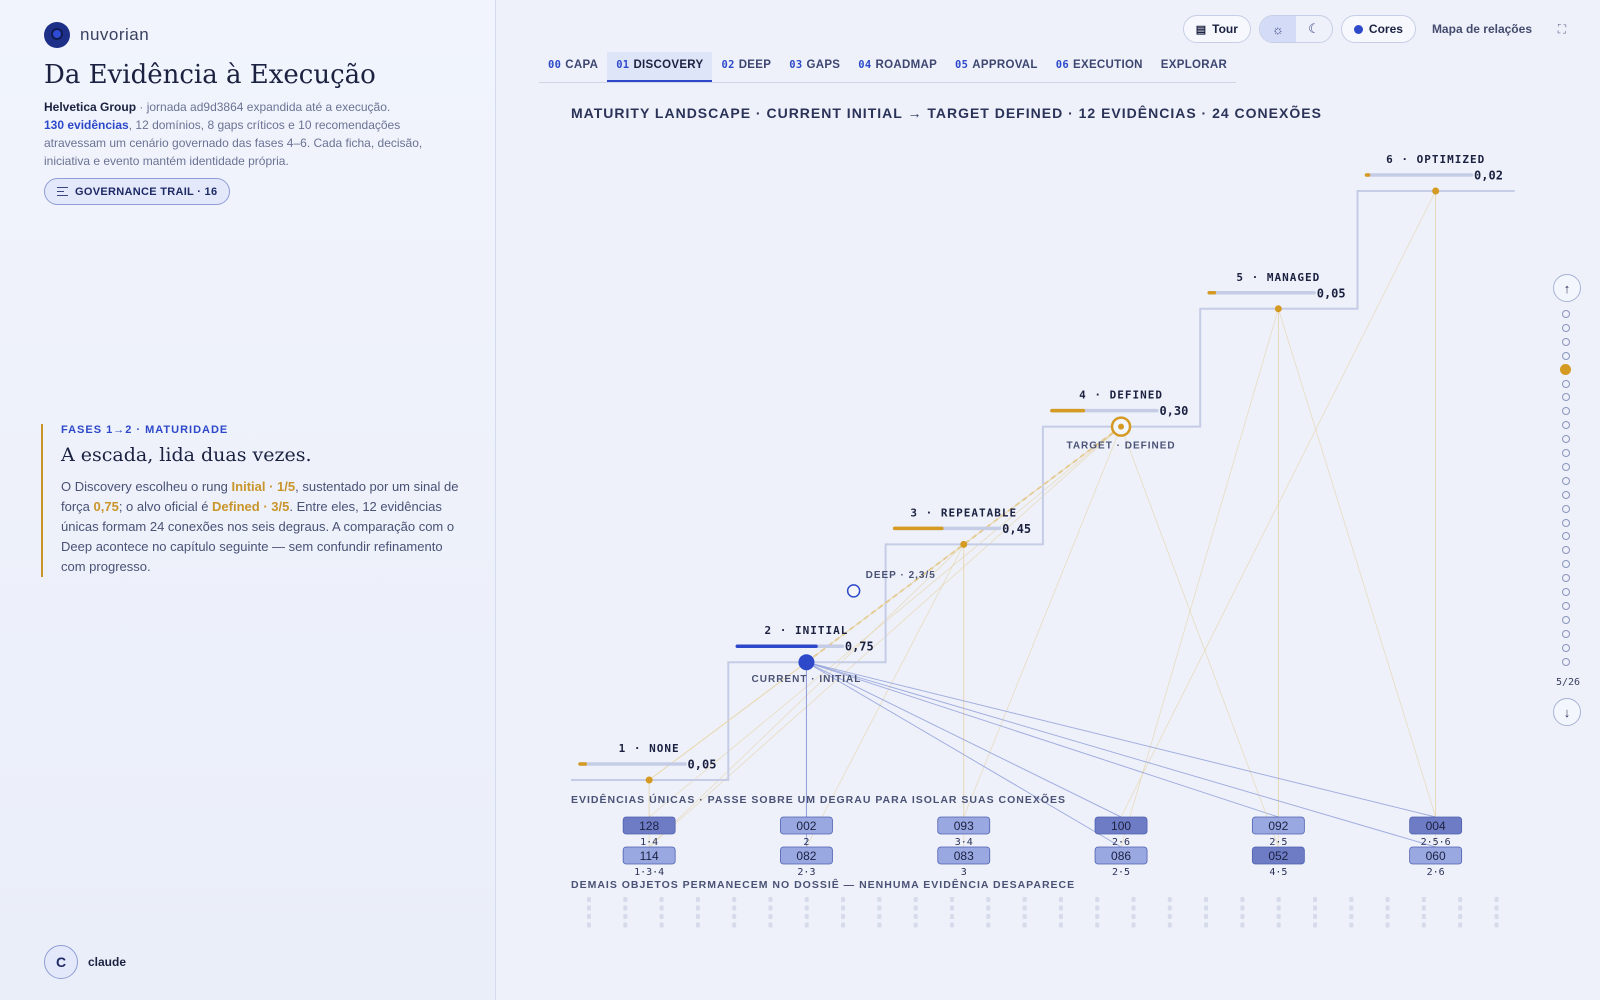  Describe the element at coordinates (1567, 712) in the screenshot. I see `arrow-down-icon: ↓` at that location.